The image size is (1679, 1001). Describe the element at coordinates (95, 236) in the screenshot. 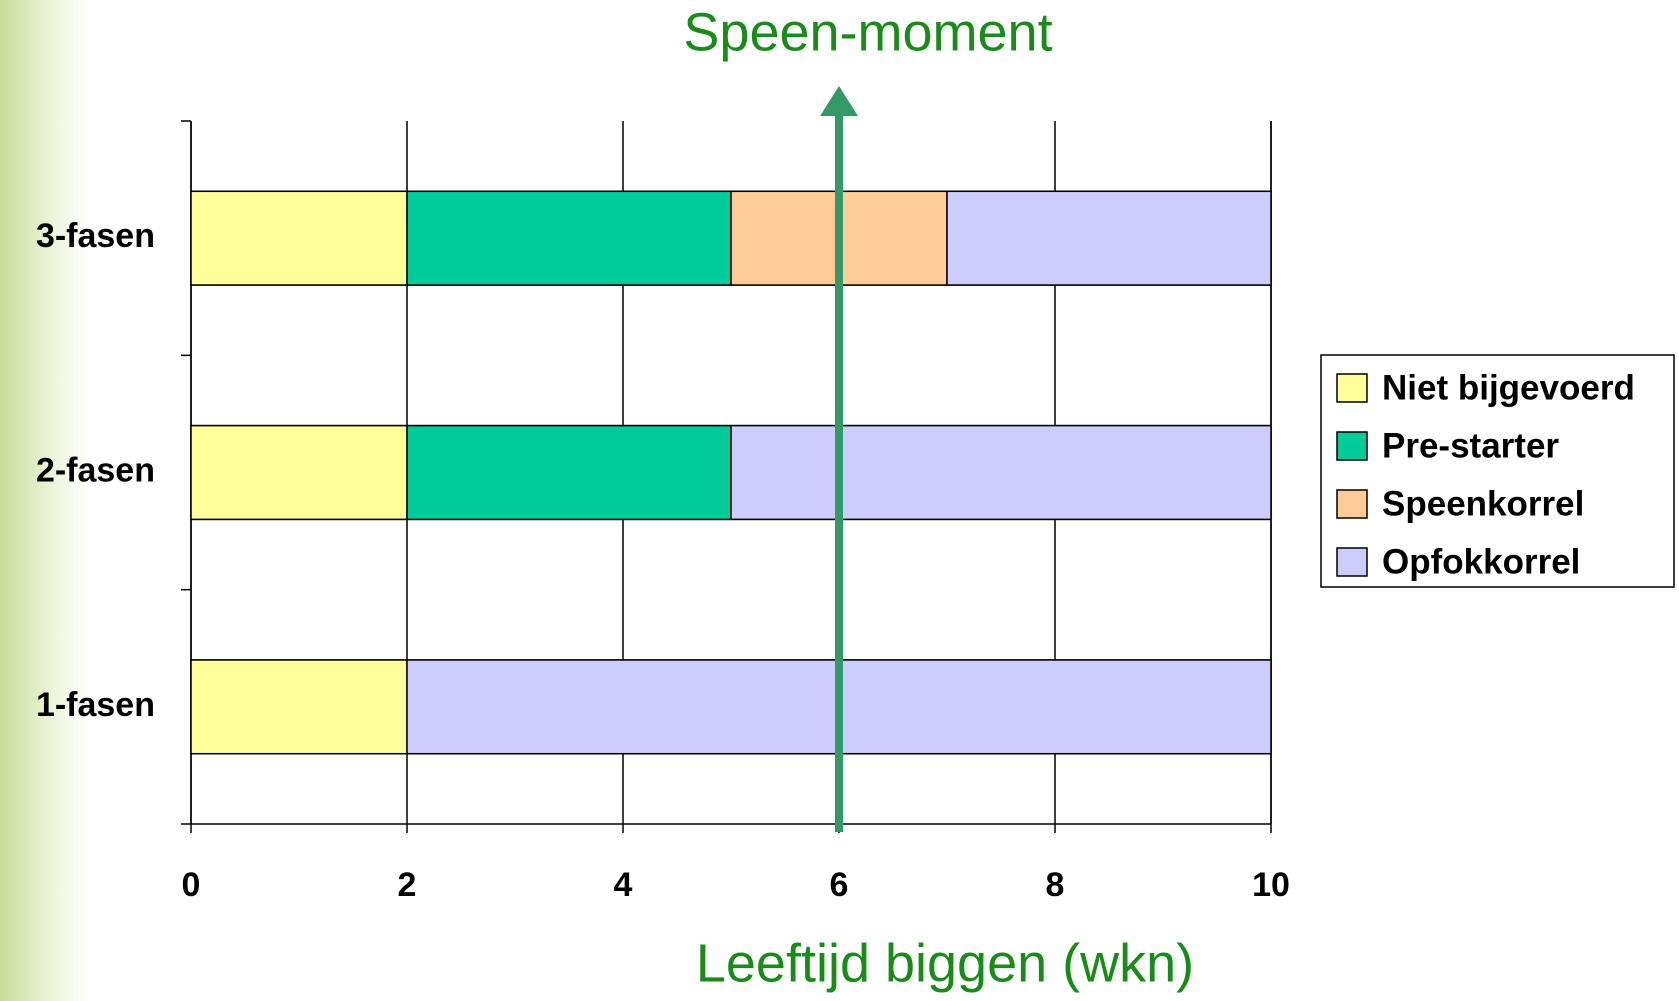

I see `y-tick-label: 3-fasen` at that location.